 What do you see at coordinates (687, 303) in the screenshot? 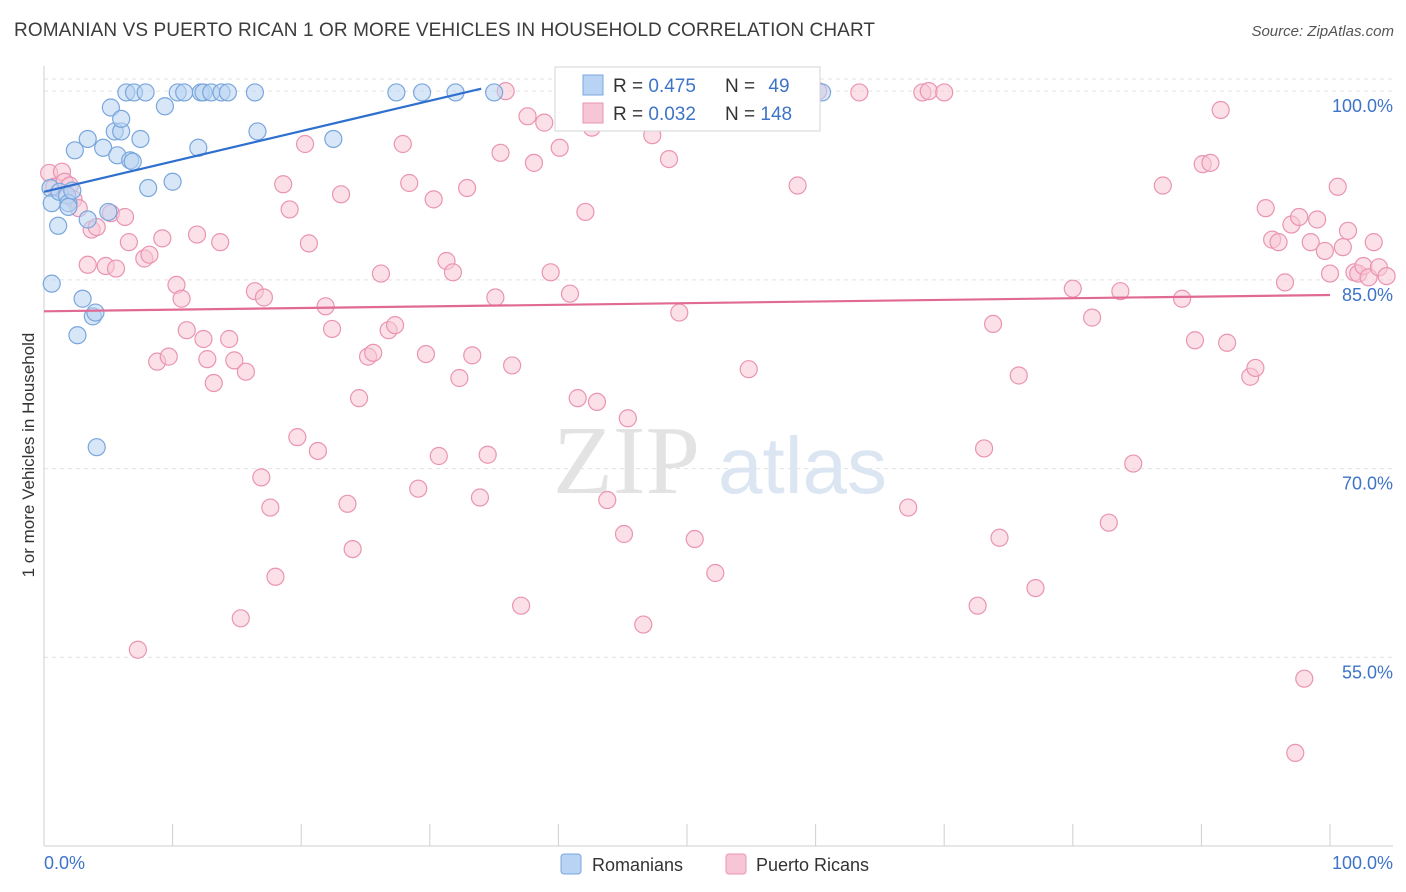
I see `trend-line-puerto-ricans` at bounding box center [687, 303].